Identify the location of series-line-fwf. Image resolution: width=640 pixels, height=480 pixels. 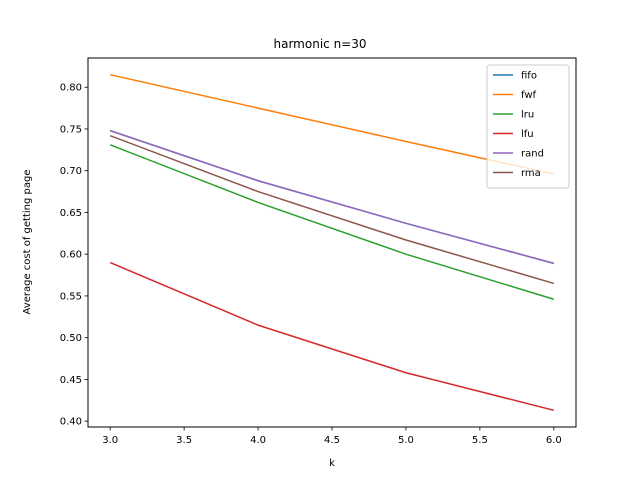
(332, 124).